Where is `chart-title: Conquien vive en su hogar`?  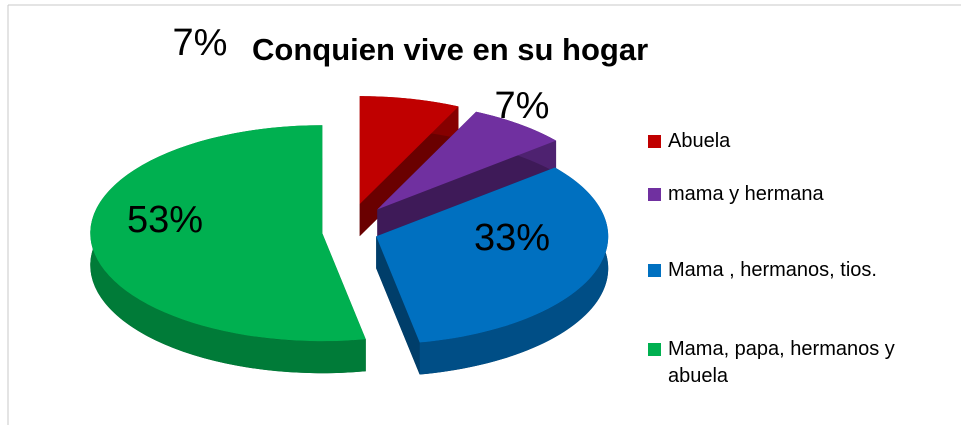 chart-title: Conquien vive en su hogar is located at coordinates (450, 49).